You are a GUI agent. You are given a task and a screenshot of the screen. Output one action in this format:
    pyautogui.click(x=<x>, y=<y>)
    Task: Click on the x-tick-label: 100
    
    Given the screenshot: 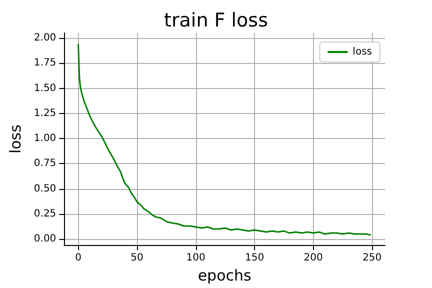 What is the action you would take?
    pyautogui.click(x=196, y=258)
    